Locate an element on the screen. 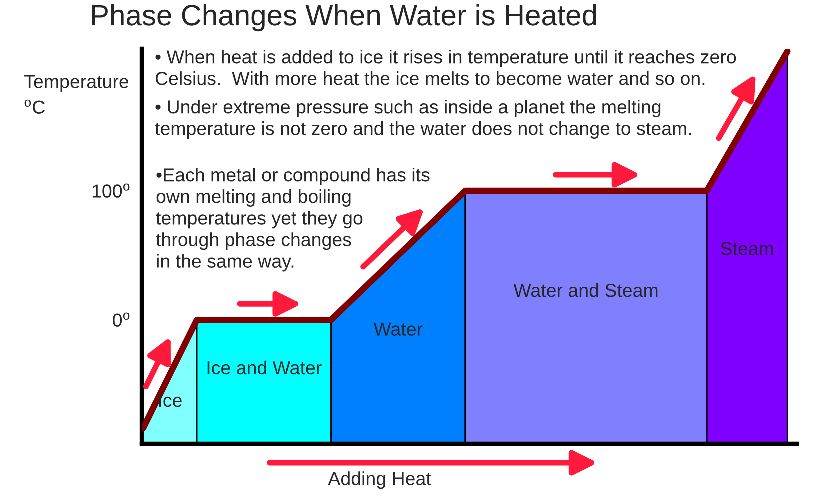 The width and height of the screenshot is (820, 497). y-tick-label: 0$^{o}$ is located at coordinates (121, 319).